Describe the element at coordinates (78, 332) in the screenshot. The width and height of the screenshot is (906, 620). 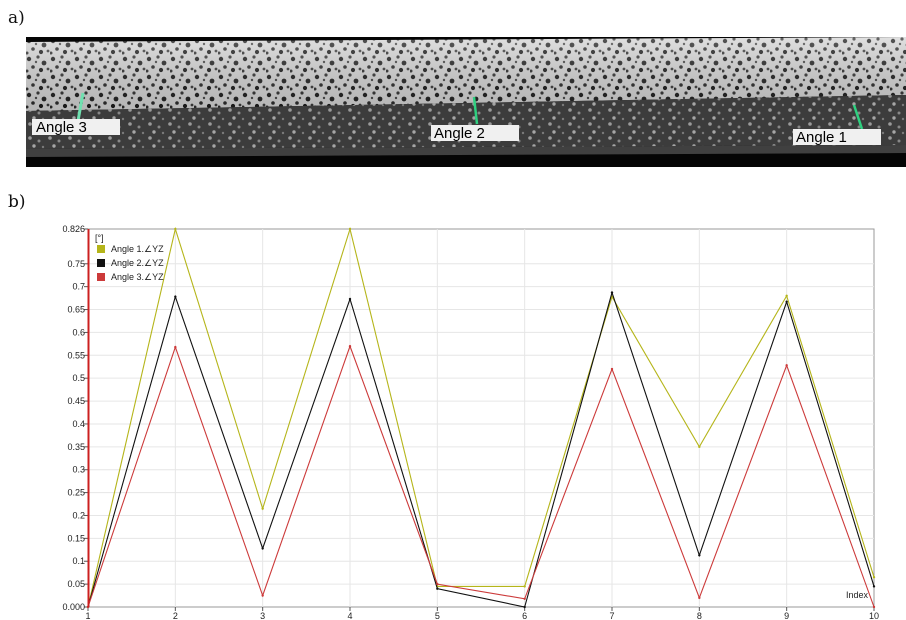
I see `y-tick-label: 0.6` at that location.